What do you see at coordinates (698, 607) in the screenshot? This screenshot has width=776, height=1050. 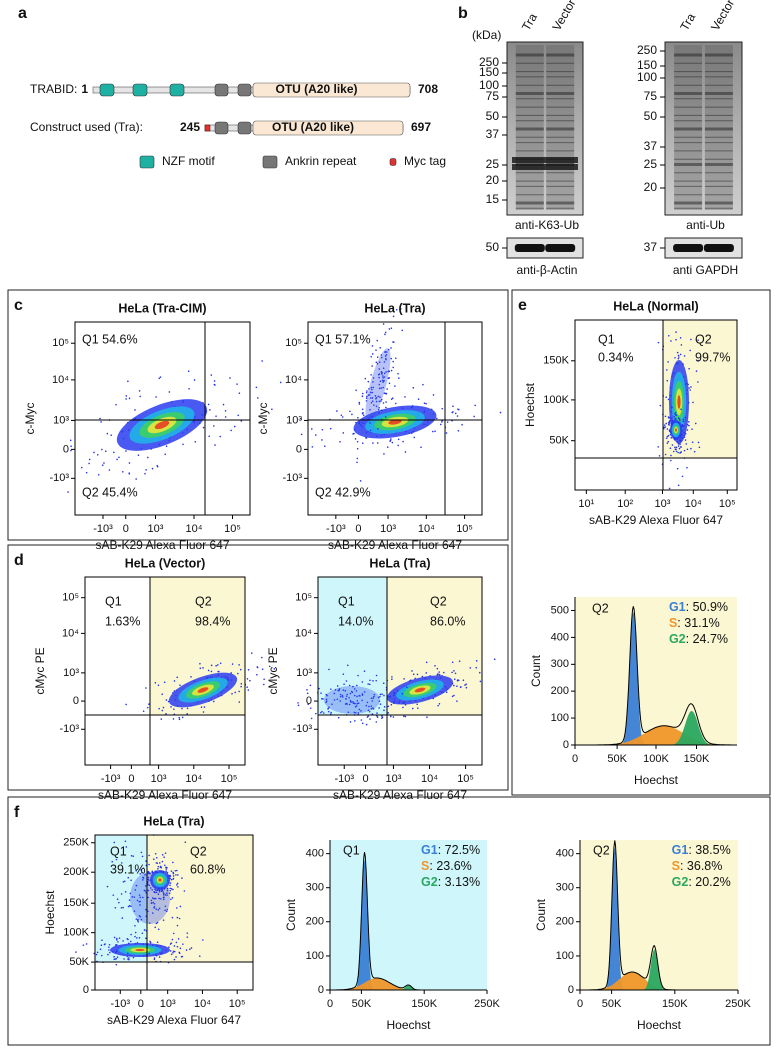 I see `phase-stat: G1: 50.9%` at bounding box center [698, 607].